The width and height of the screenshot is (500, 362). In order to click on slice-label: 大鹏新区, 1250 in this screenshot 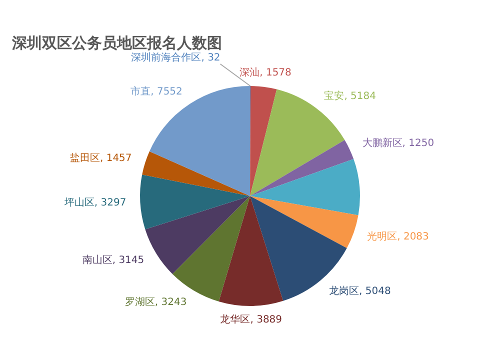, I will do `click(398, 142)`.